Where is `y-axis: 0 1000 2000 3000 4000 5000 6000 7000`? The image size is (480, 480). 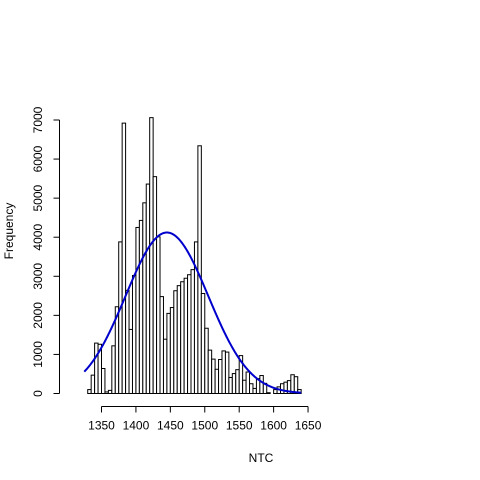
y-axis: 0 1000 2000 3000 4000 5000 6000 7000 is located at coordinates (45, 251).